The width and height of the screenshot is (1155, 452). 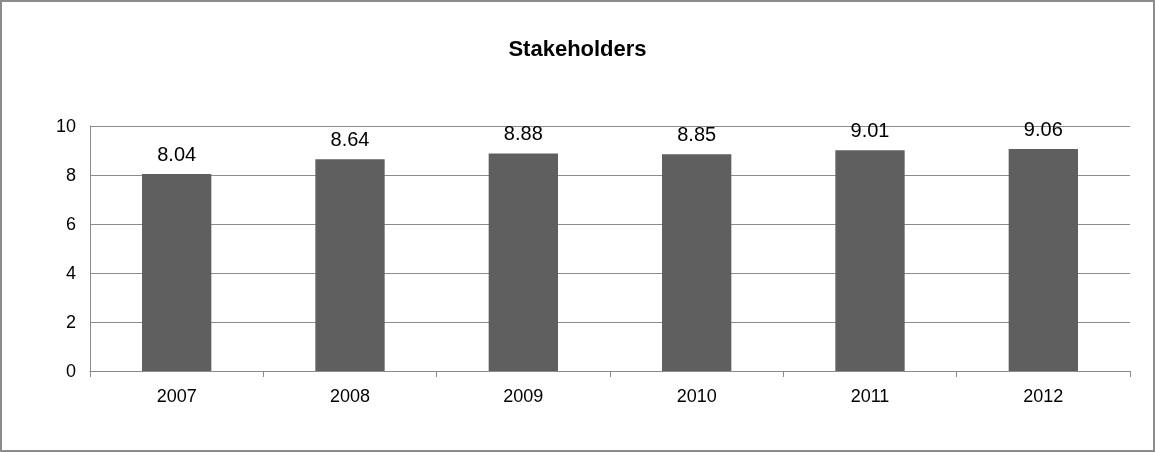 I want to click on chart-title: Stakeholders, so click(x=577, y=48).